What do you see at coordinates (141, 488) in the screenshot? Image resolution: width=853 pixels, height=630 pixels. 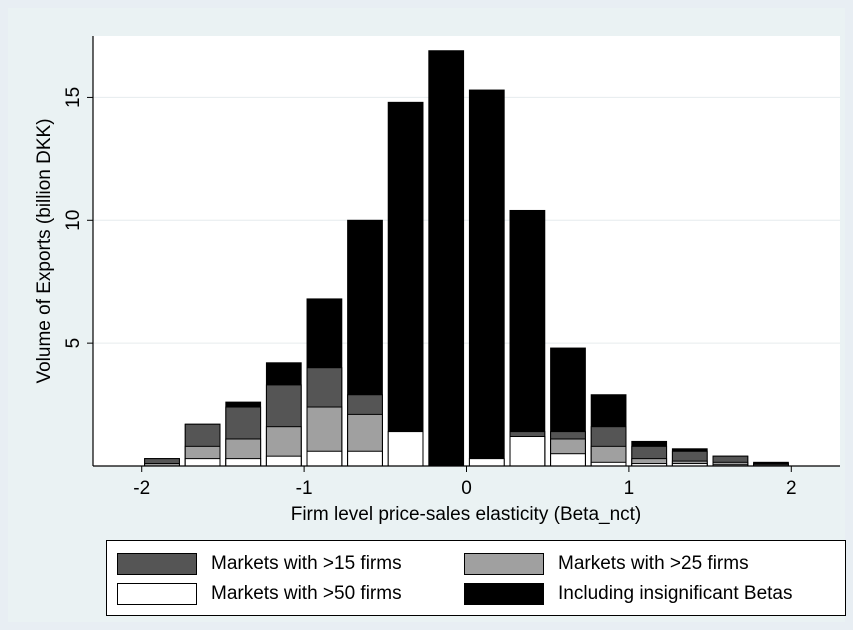 I see `x-tick-label--2: -2` at bounding box center [141, 488].